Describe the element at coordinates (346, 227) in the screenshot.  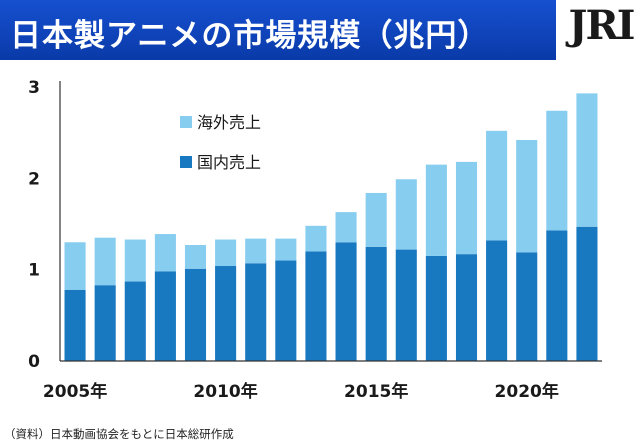
I see `bar-overseas-2014` at that location.